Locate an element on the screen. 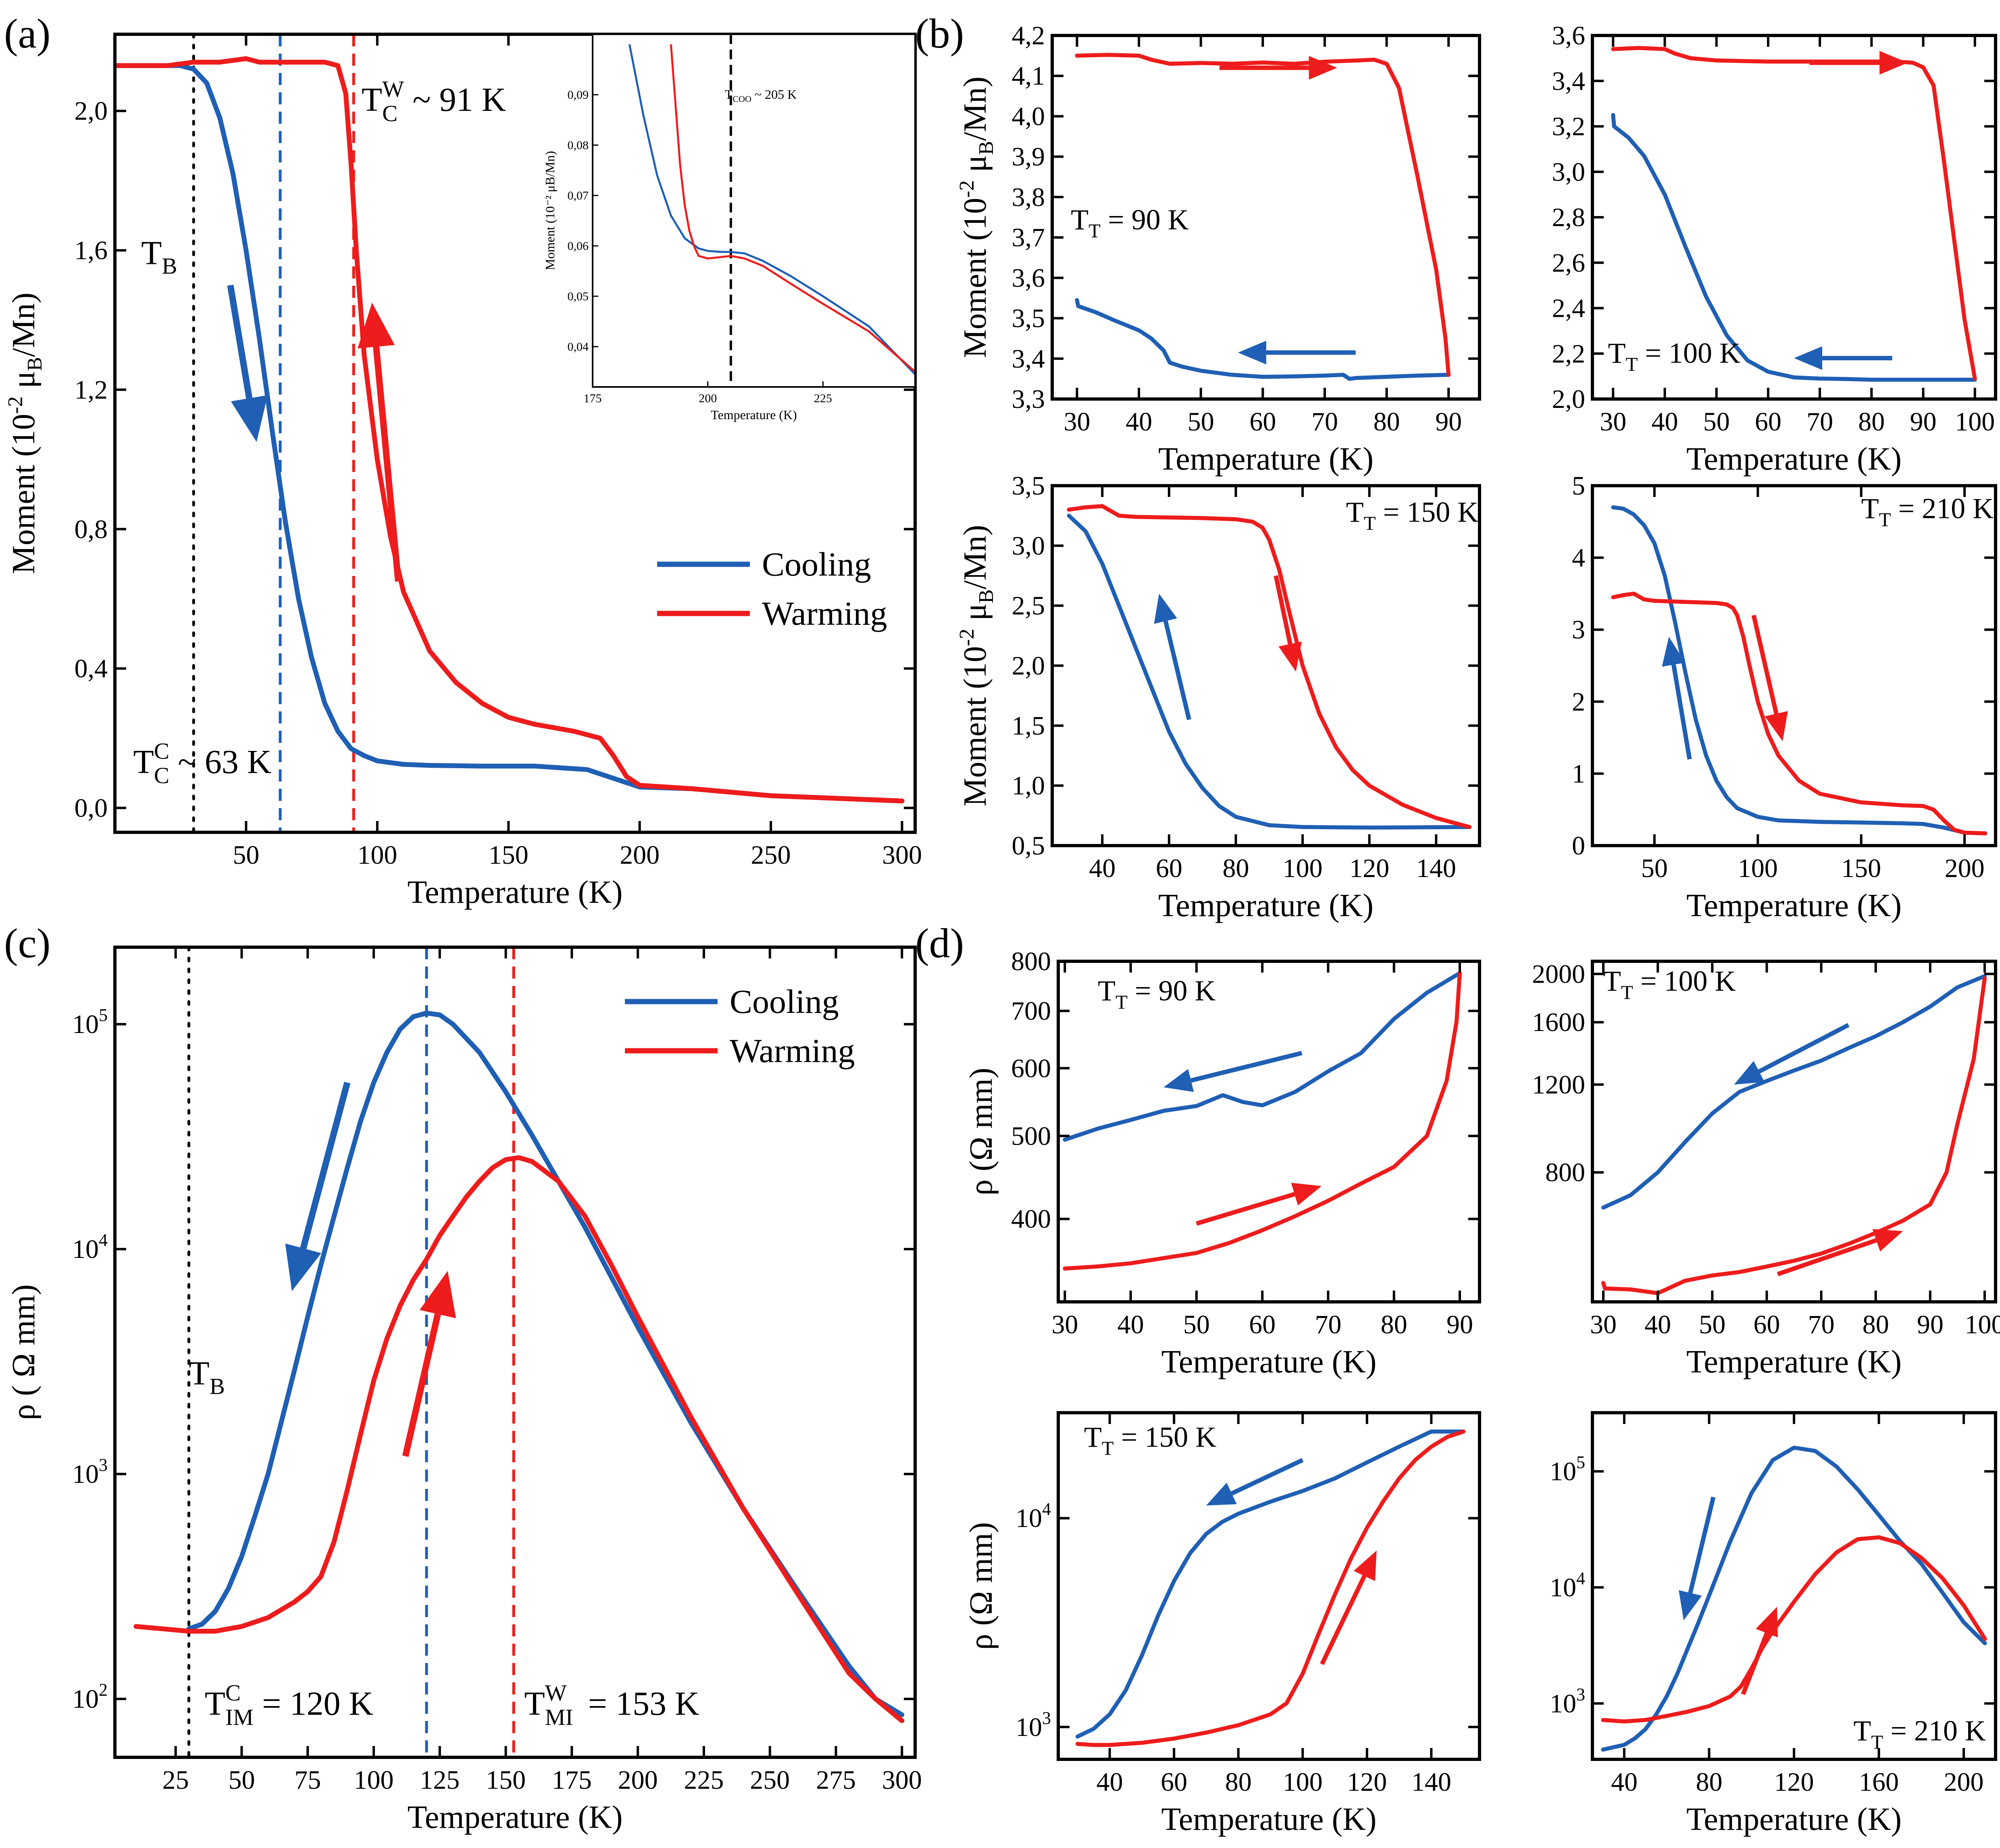  panel-b2-xtick-label-5: 80 is located at coordinates (1872, 422).